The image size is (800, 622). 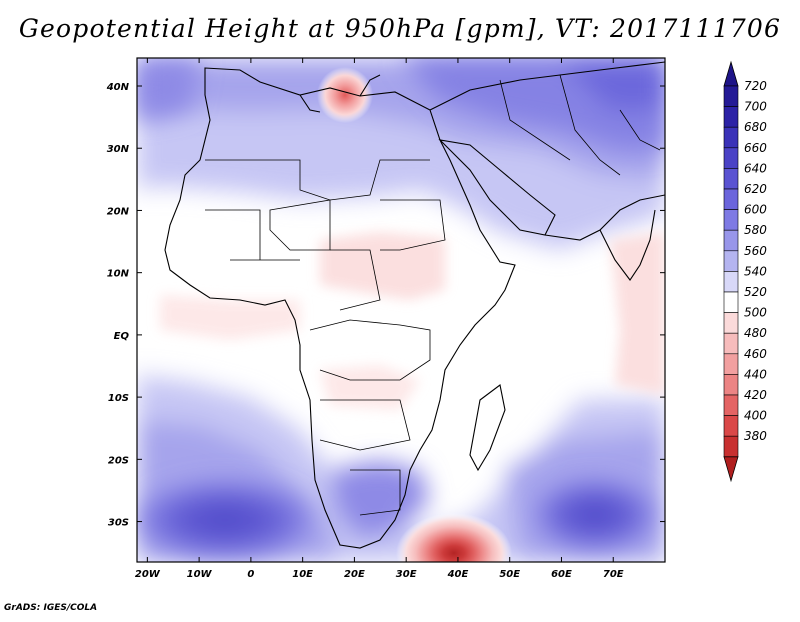 What do you see at coordinates (148, 574) in the screenshot?
I see `x-tick-label: 20W` at bounding box center [148, 574].